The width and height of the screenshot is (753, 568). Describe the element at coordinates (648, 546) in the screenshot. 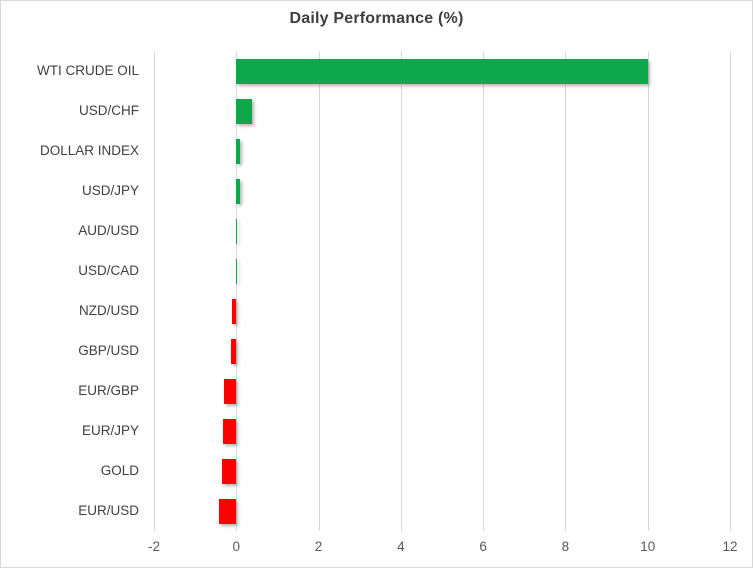

I see `x-tick-label: 10` at that location.